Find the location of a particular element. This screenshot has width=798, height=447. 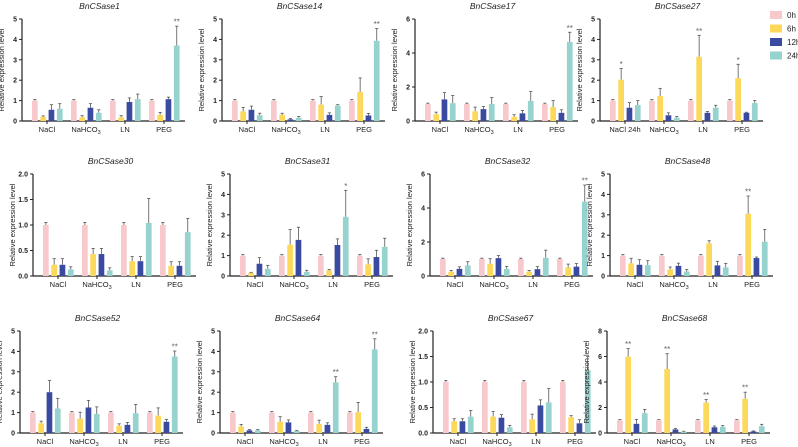

legend-label: 6h is located at coordinates (791, 29).